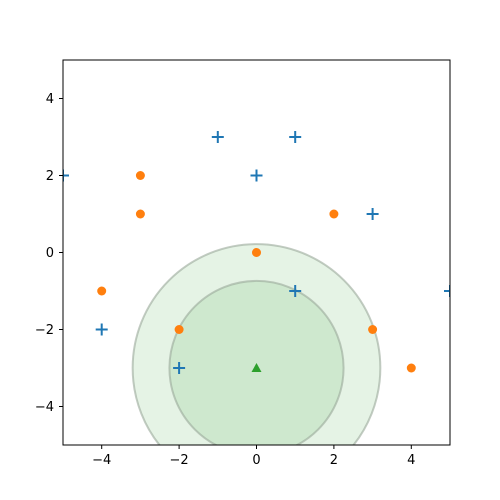 The width and height of the screenshot is (500, 500). I want to click on y-tick-label: −4, so click(44, 407).